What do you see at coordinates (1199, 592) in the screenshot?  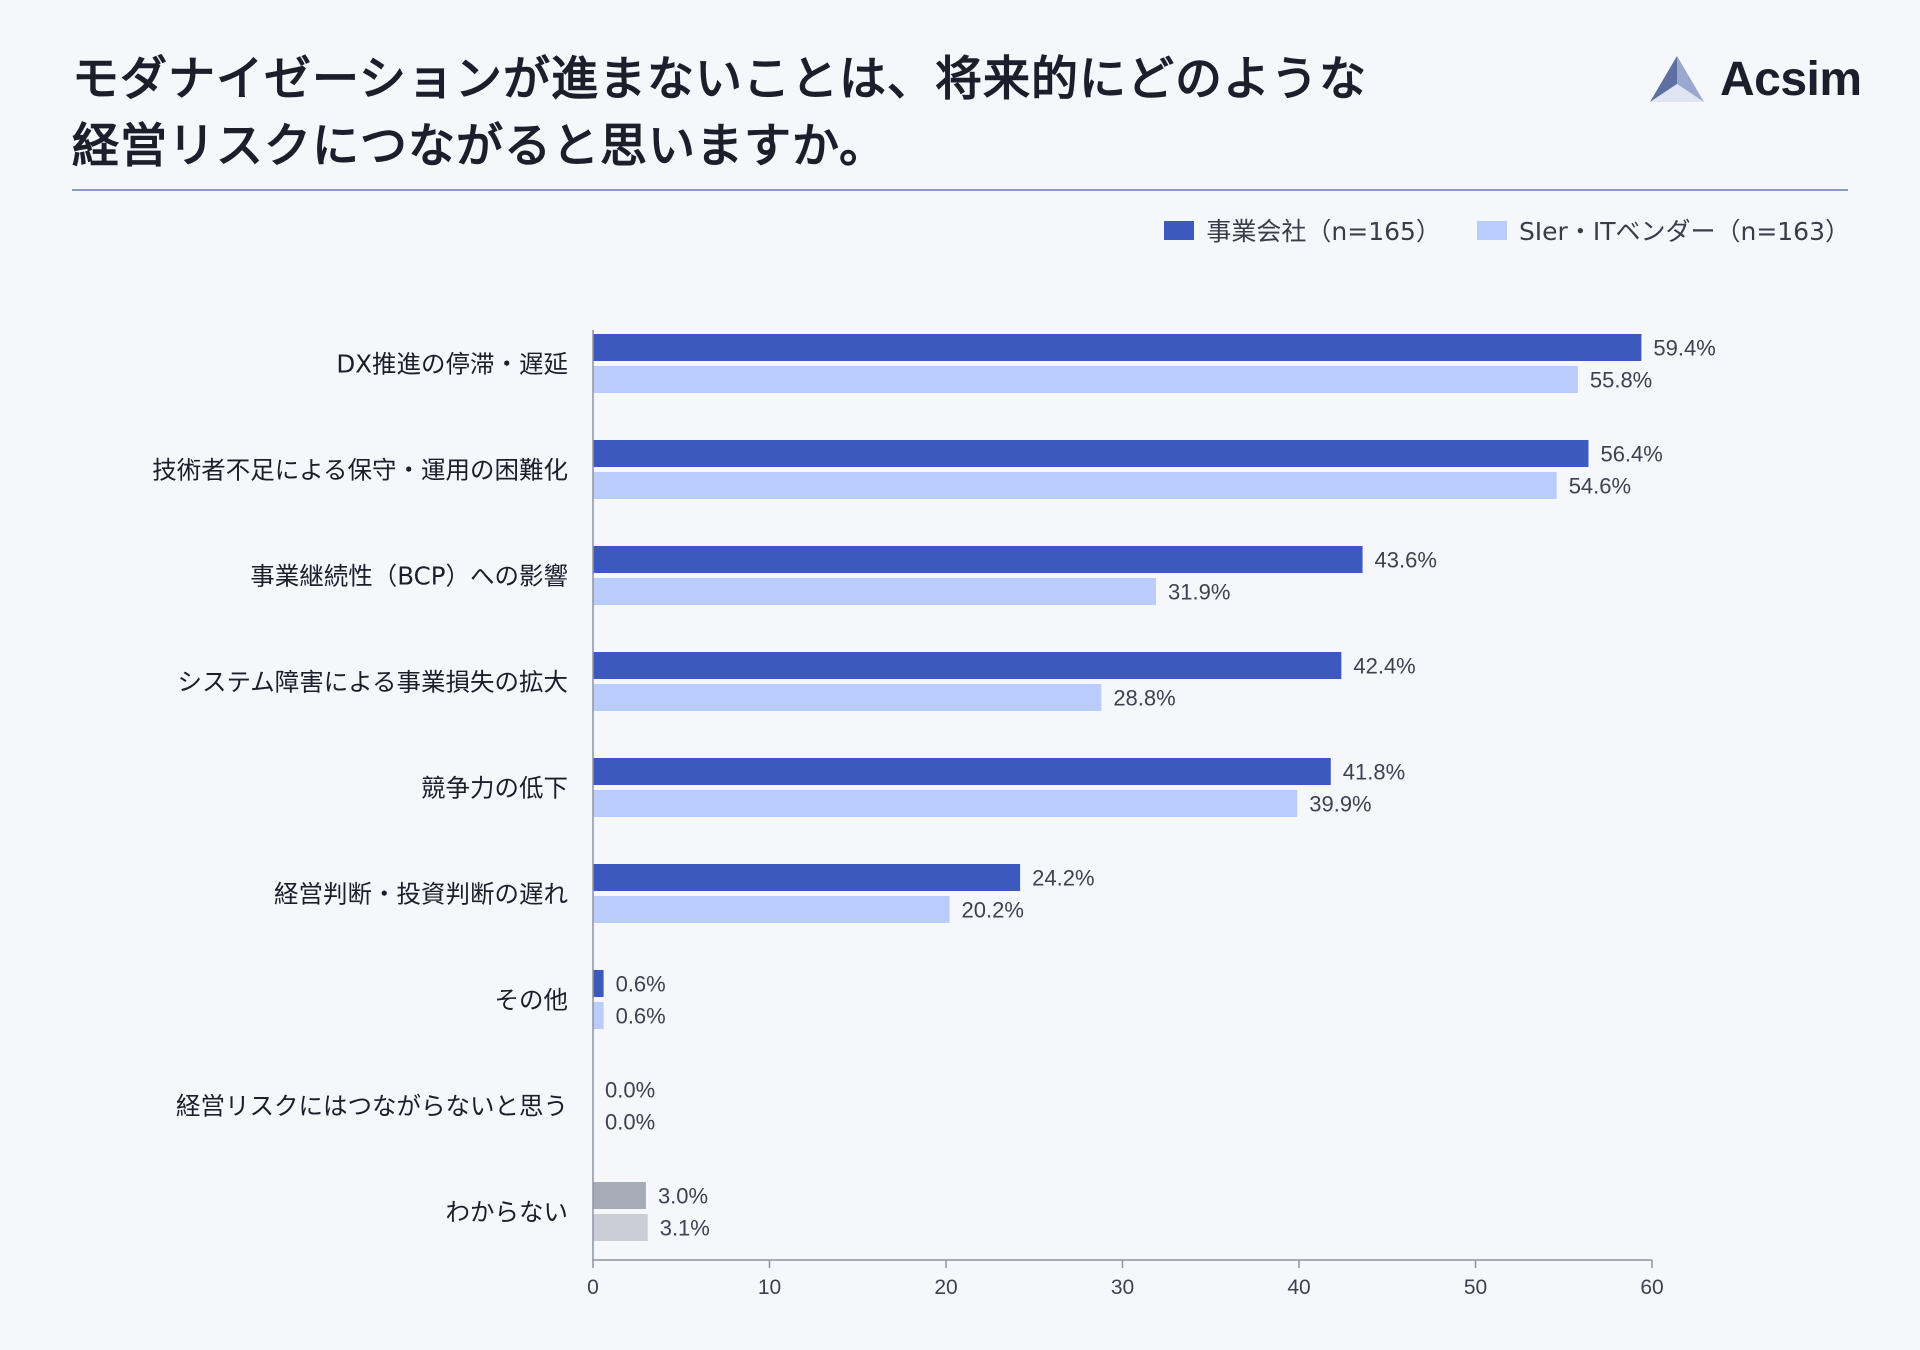 I see `value-label: 31.9%` at bounding box center [1199, 592].